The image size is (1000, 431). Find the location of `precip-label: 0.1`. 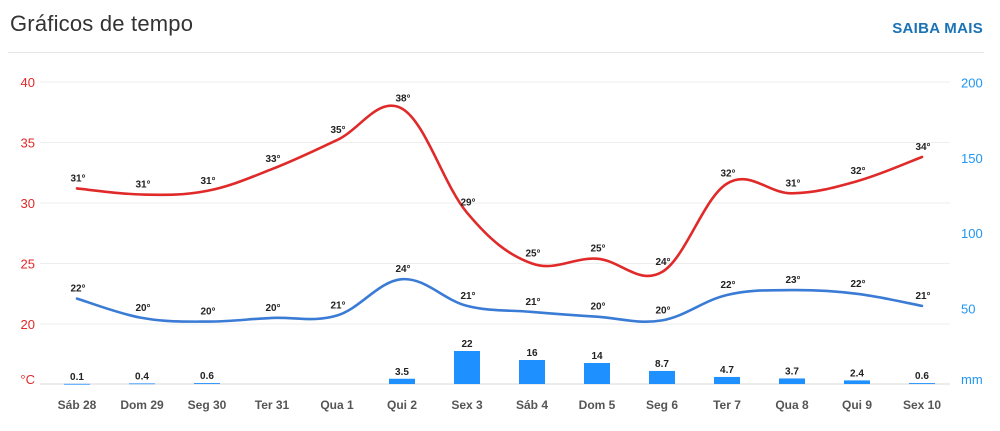

precip-label: 0.1 is located at coordinates (77, 377).